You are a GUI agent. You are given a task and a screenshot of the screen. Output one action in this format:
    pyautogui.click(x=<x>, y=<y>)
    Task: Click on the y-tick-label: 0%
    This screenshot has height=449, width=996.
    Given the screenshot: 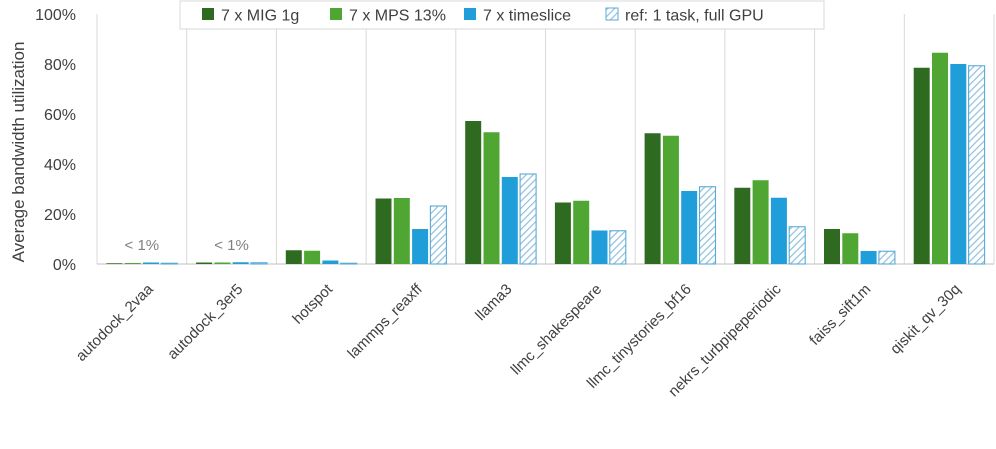 What is the action you would take?
    pyautogui.click(x=64, y=265)
    